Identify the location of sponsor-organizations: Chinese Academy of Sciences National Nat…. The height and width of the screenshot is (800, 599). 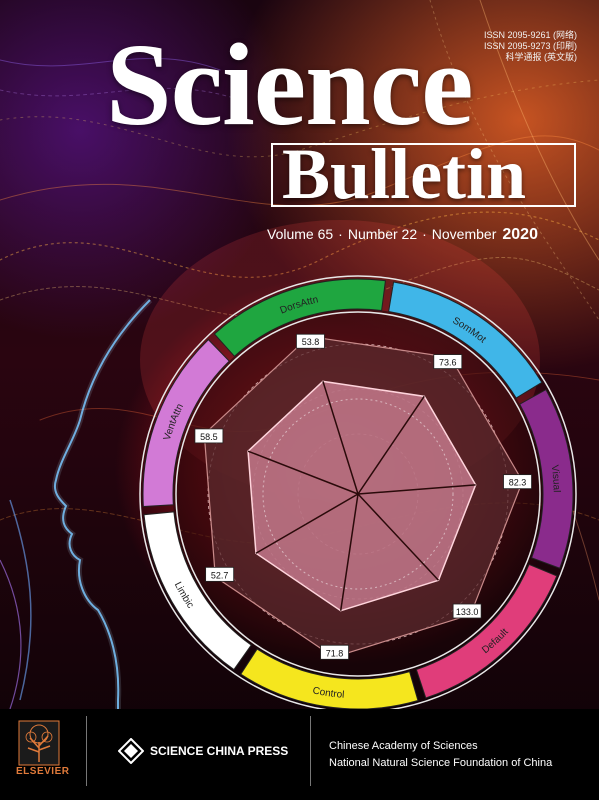
(440, 755).